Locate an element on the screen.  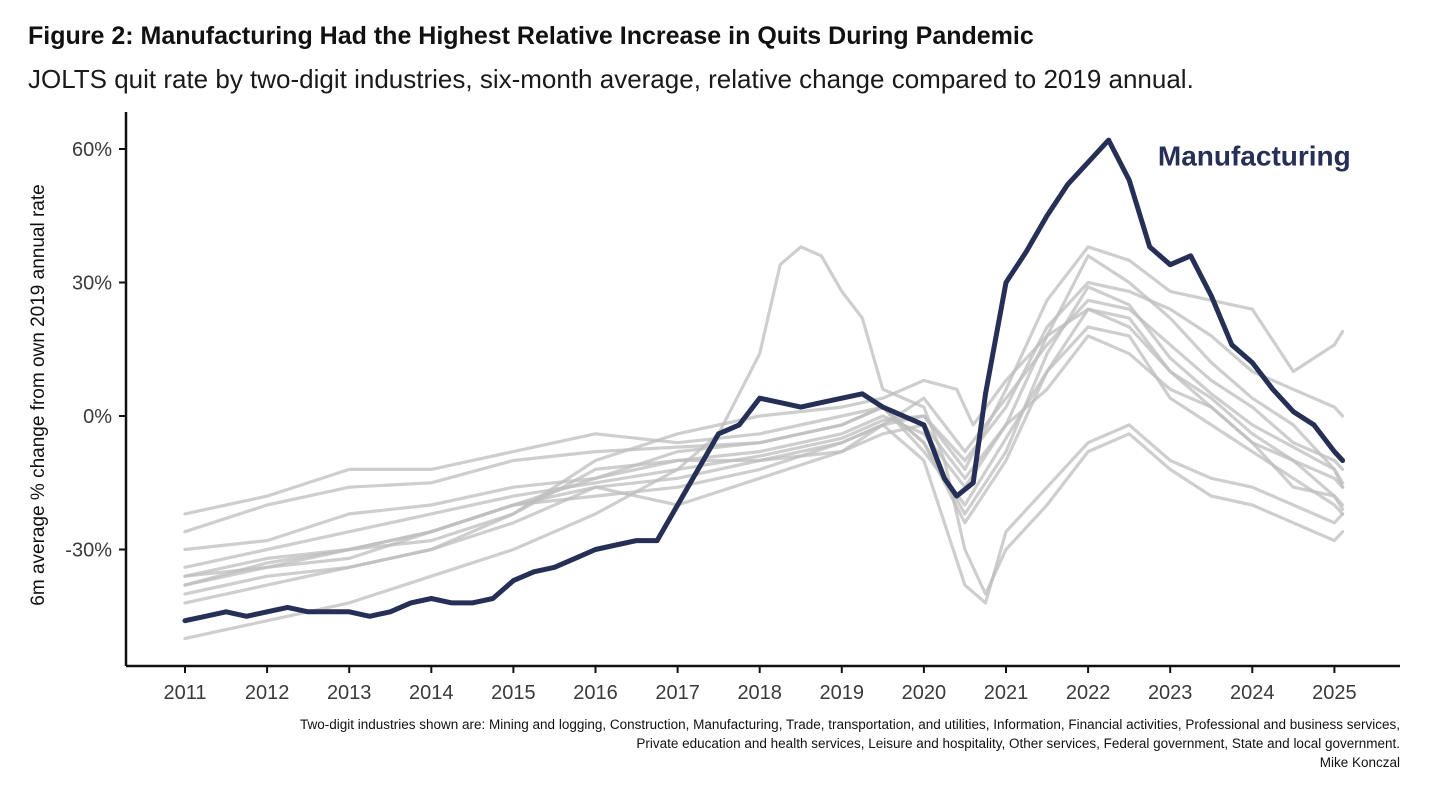
x-tick-label: 2013 is located at coordinates (349, 693).